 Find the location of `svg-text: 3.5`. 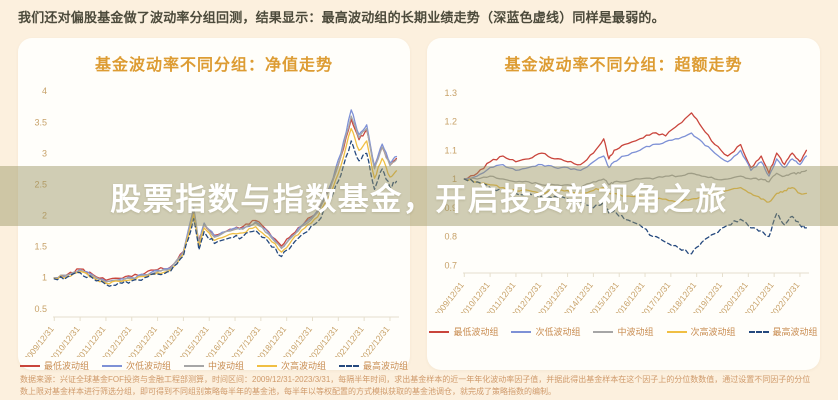

svg-text: 3.5 is located at coordinates (40, 122).